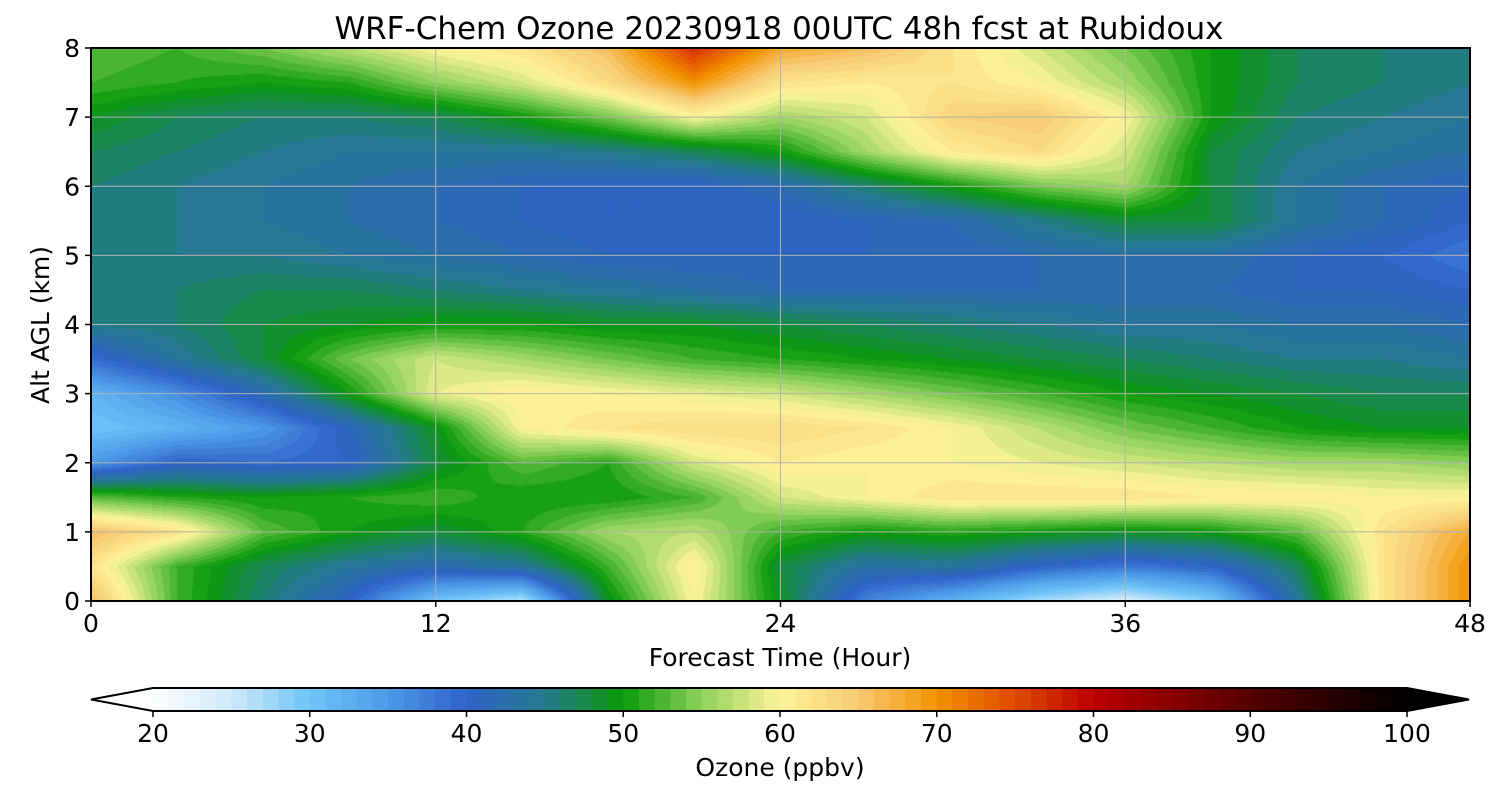  I want to click on y-tick-label: 2, so click(72, 463).